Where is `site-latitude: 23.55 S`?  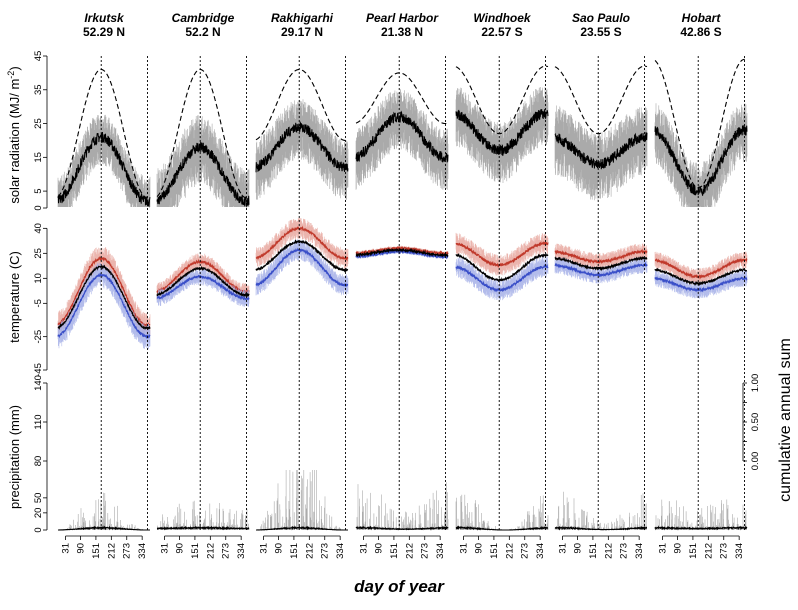 site-latitude: 23.55 S is located at coordinates (600, 32).